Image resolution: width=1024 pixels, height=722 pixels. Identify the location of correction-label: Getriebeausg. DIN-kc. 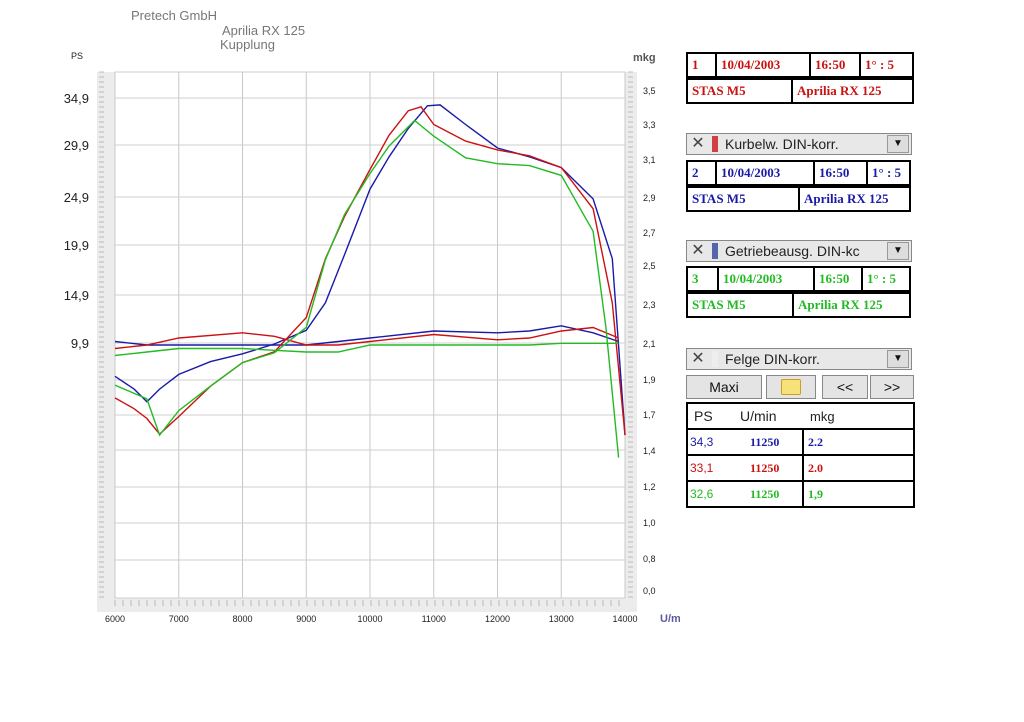
(792, 251).